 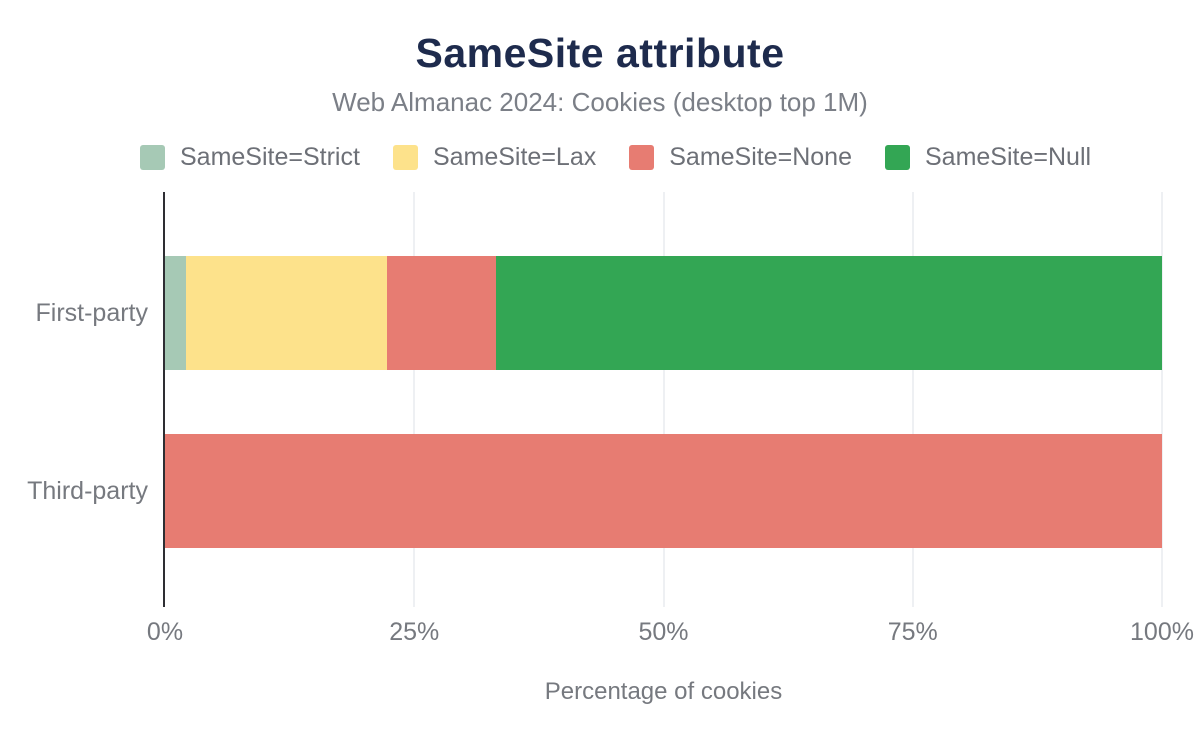 I want to click on gridline-75%, so click(x=912, y=399).